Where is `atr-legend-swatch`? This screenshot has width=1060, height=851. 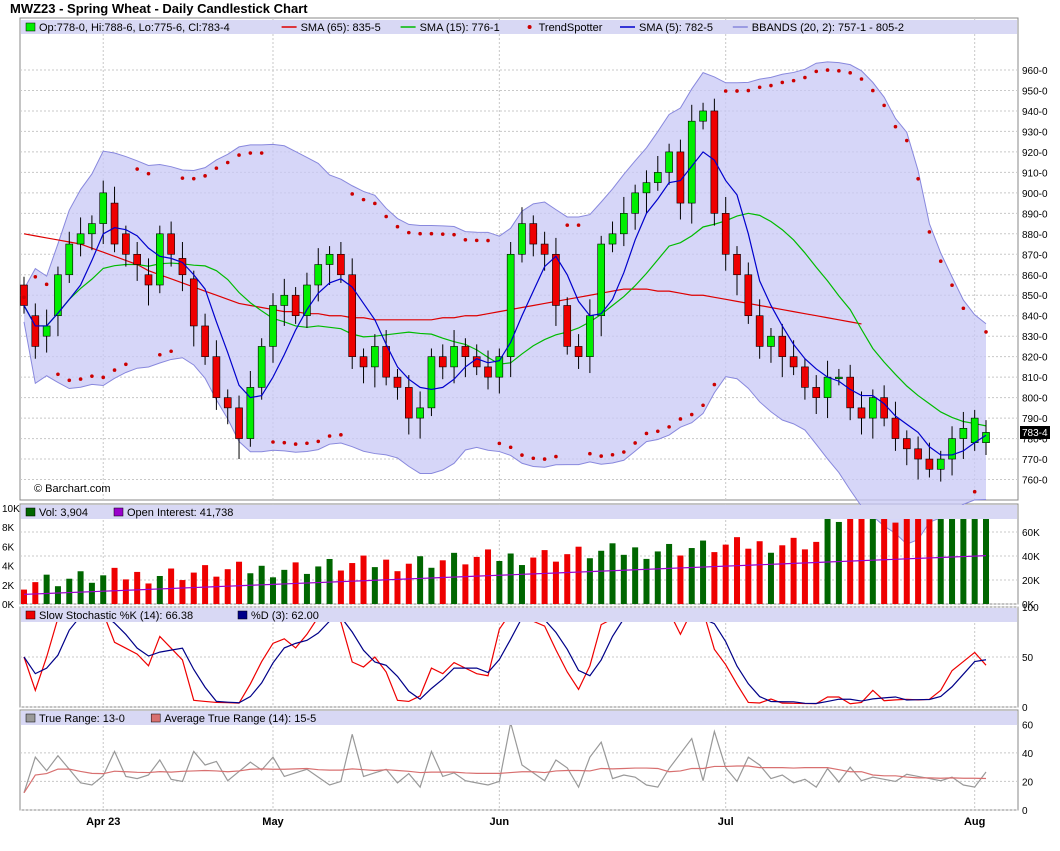
atr-legend-swatch is located at coordinates (155, 718).